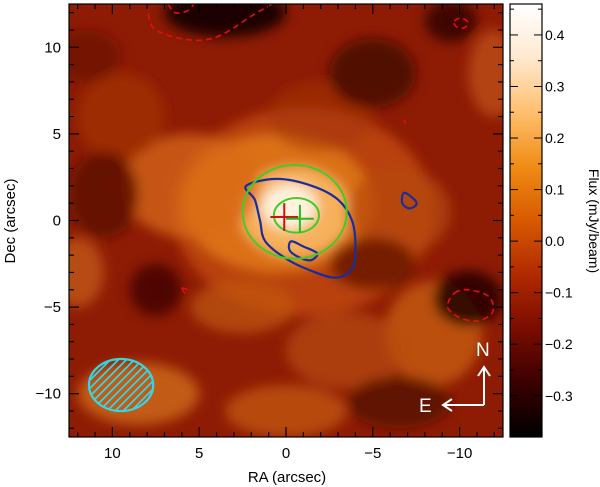  What do you see at coordinates (10, 220) in the screenshot?
I see `y-axis-title: Dec (arcsec)` at bounding box center [10, 220].